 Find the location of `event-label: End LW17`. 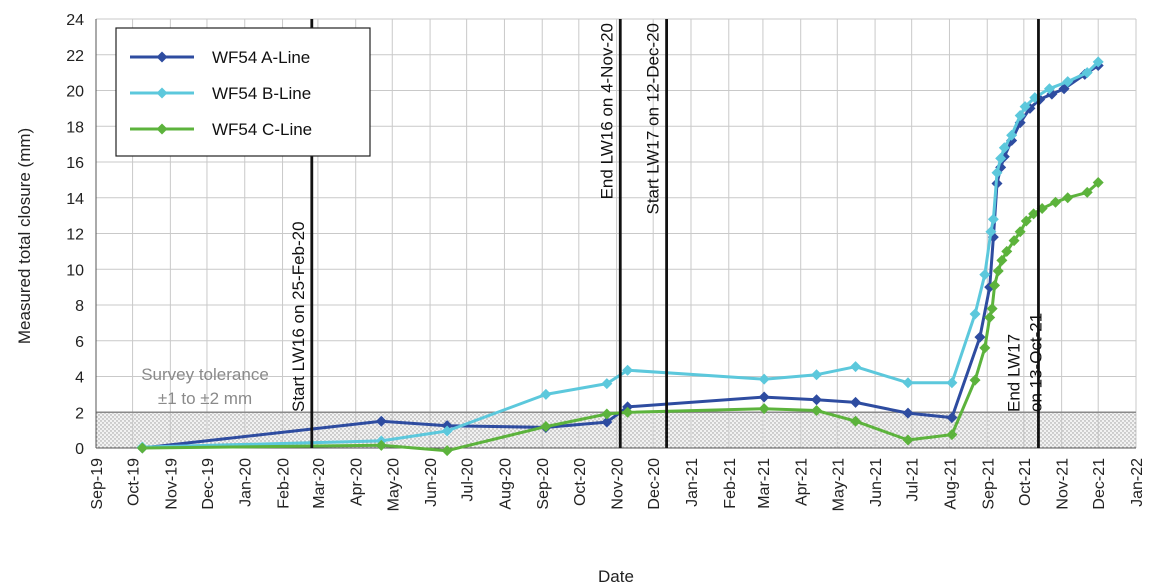

event-label: End LW17 is located at coordinates (1013, 373).